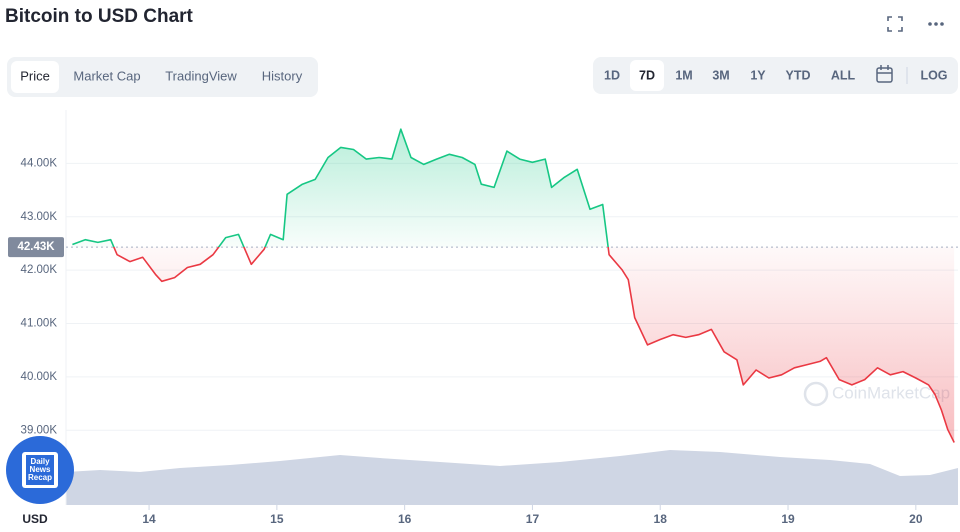 This screenshot has width=960, height=532. I want to click on tab: History, so click(282, 75).